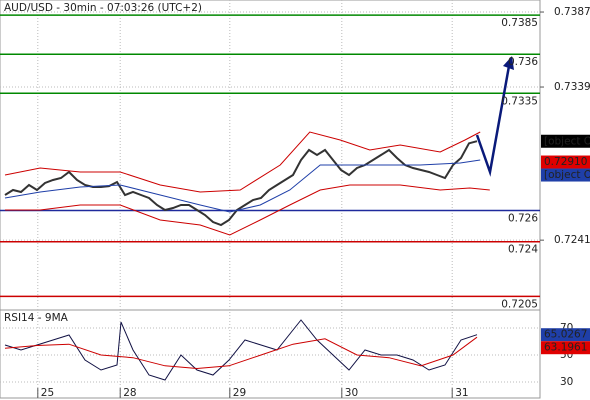  Describe the element at coordinates (523, 218) in the screenshot. I see `level-label: 0.726` at that location.